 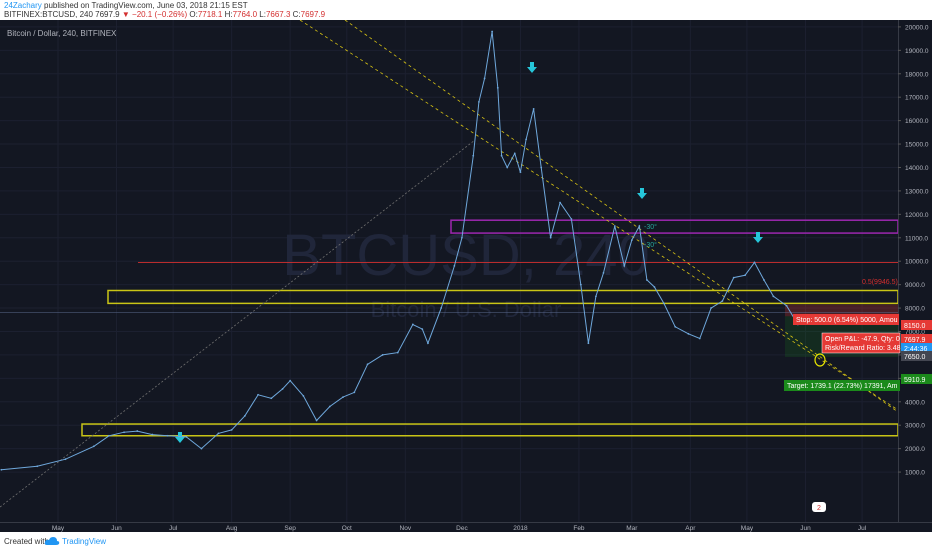 What do you see at coordinates (347, 528) in the screenshot?
I see `x-tick-label-5: Oct` at bounding box center [347, 528].